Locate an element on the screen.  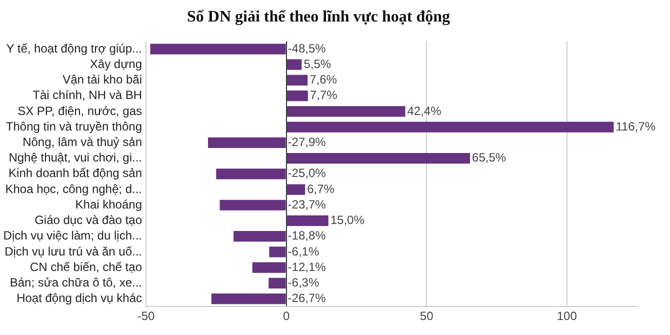
y-tick-label: Nông, lâm và thuỷ sản is located at coordinates (82, 141).